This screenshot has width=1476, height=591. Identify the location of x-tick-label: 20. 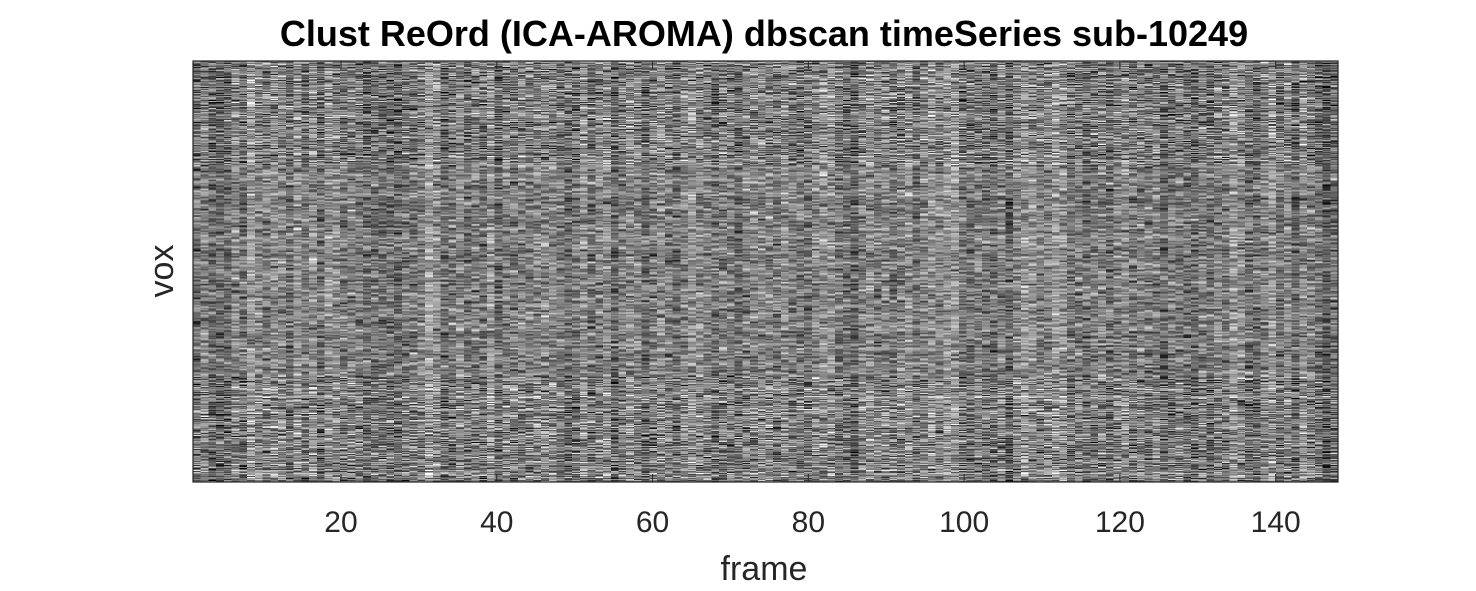
(340, 522).